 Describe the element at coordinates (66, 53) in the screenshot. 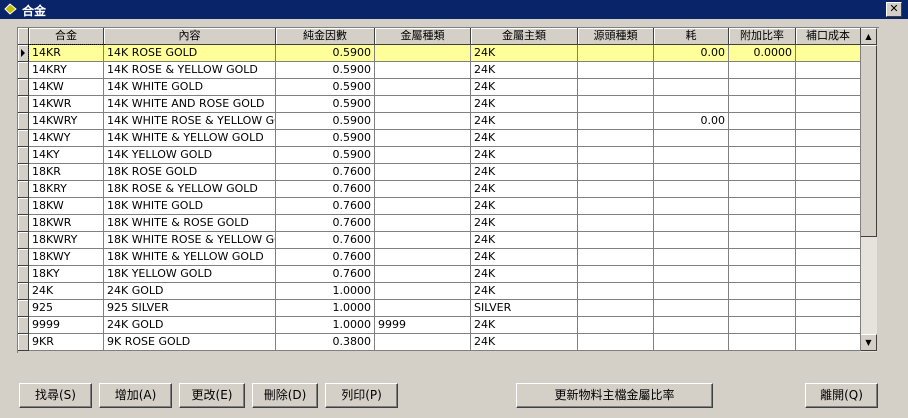

I see `grid-cell: 14KR` at that location.